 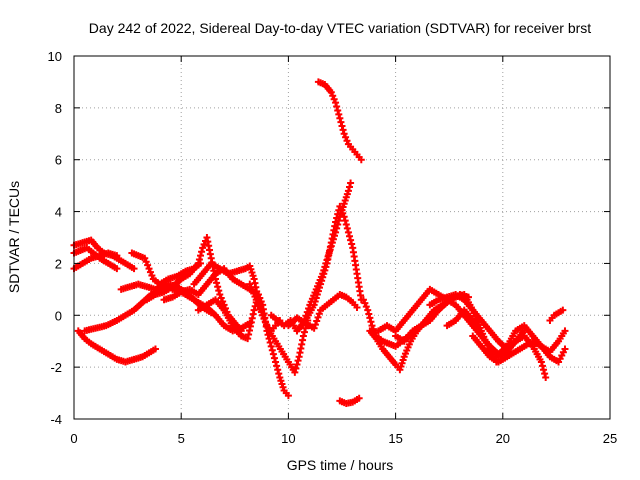 What do you see at coordinates (503, 438) in the screenshot?
I see `x-tick-label: 20` at bounding box center [503, 438].